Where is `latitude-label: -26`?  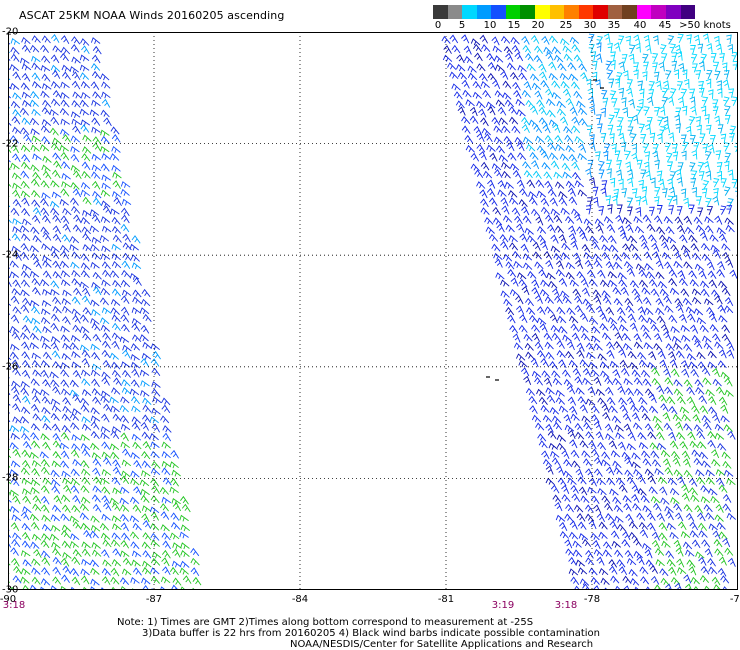 latitude-label: -26 is located at coordinates (10, 367).